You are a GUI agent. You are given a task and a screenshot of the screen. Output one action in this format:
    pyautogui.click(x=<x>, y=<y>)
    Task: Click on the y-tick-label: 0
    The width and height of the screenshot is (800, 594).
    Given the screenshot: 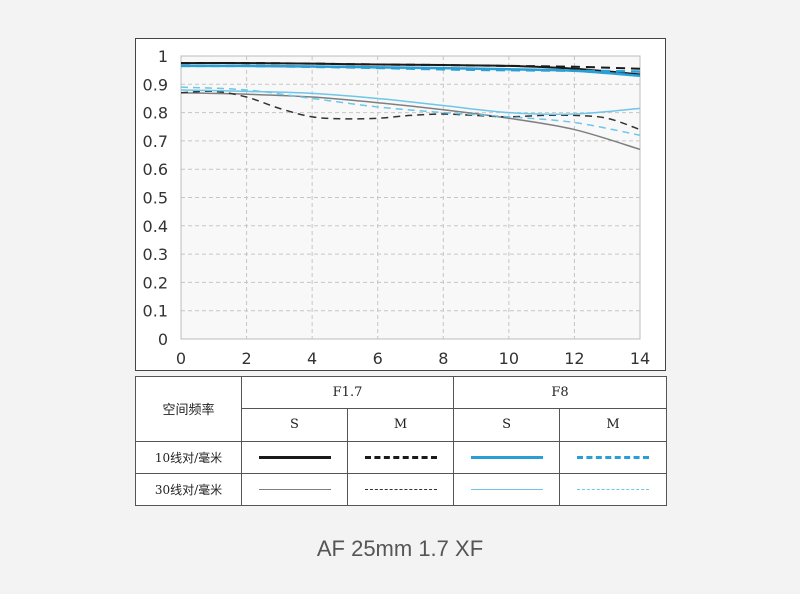 What is the action you would take?
    pyautogui.click(x=163, y=339)
    